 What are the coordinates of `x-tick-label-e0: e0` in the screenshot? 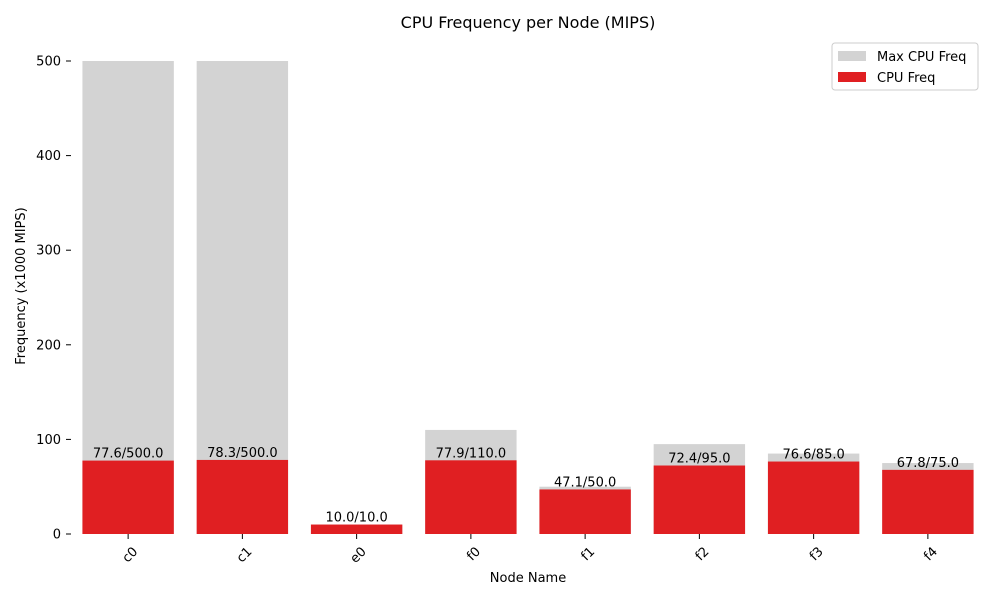 It's located at (359, 555).